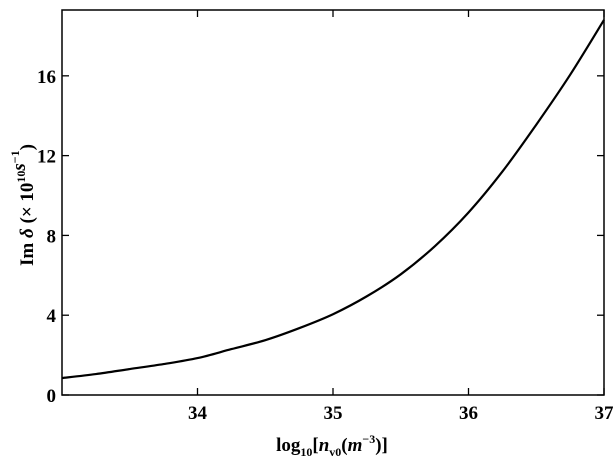 This screenshot has width=613, height=459. I want to click on x-tick-label: 36, so click(468, 413).